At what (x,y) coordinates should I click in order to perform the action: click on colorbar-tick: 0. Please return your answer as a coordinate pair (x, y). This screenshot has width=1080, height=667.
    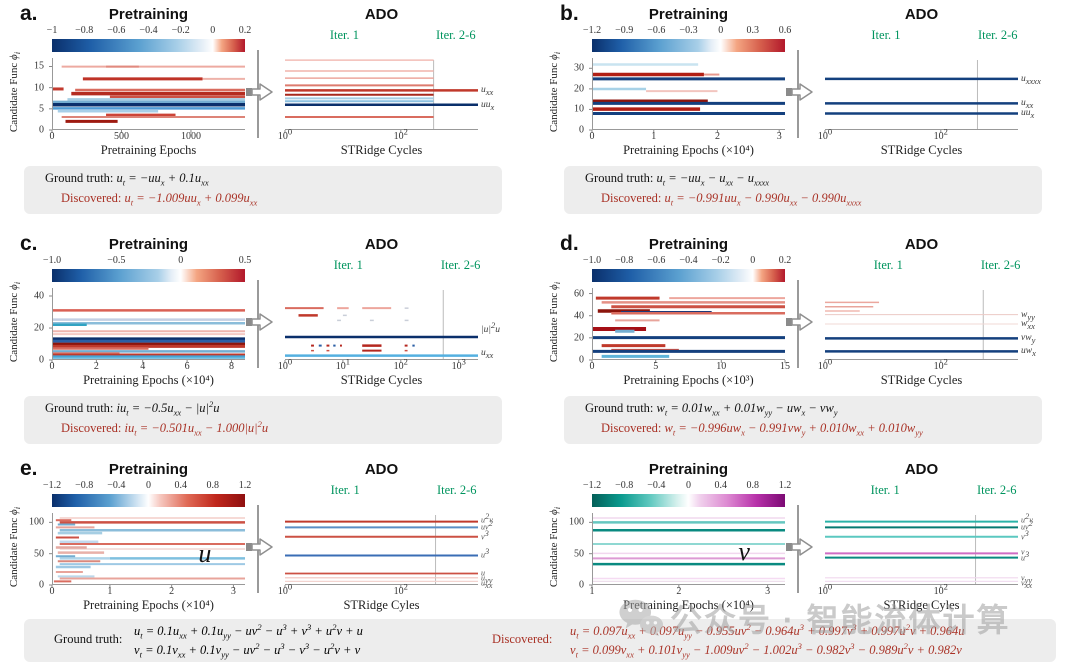
    Looking at the image, I should click on (213, 30).